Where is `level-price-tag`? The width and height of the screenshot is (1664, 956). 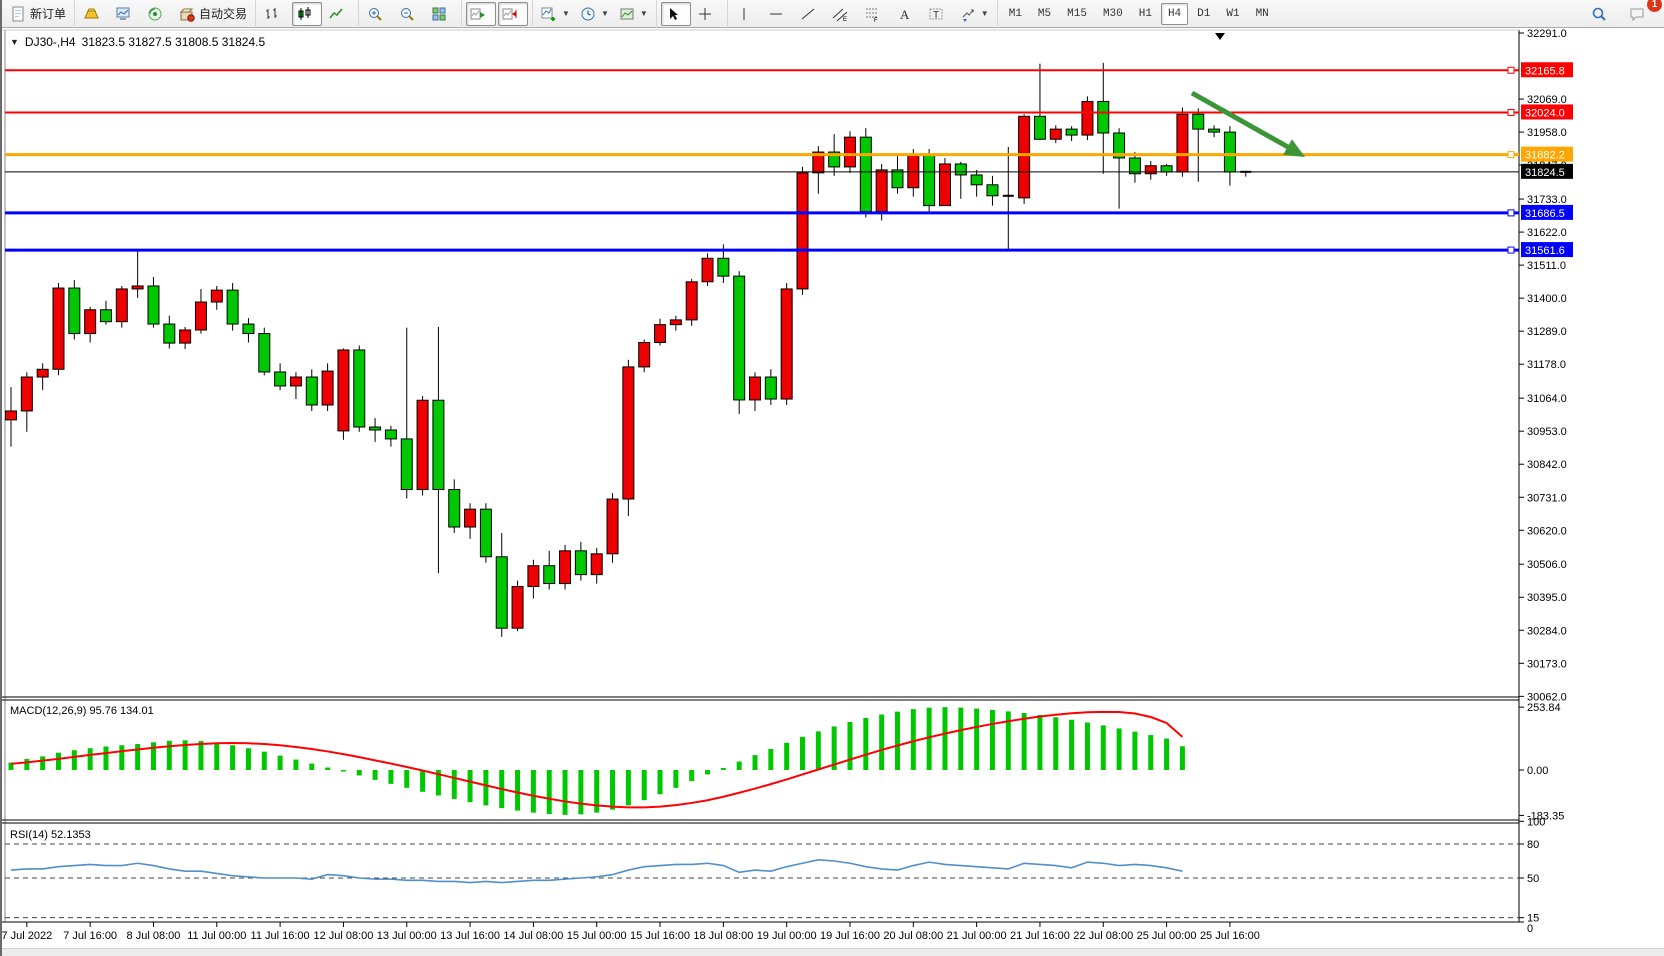
level-price-tag is located at coordinates (1547, 154).